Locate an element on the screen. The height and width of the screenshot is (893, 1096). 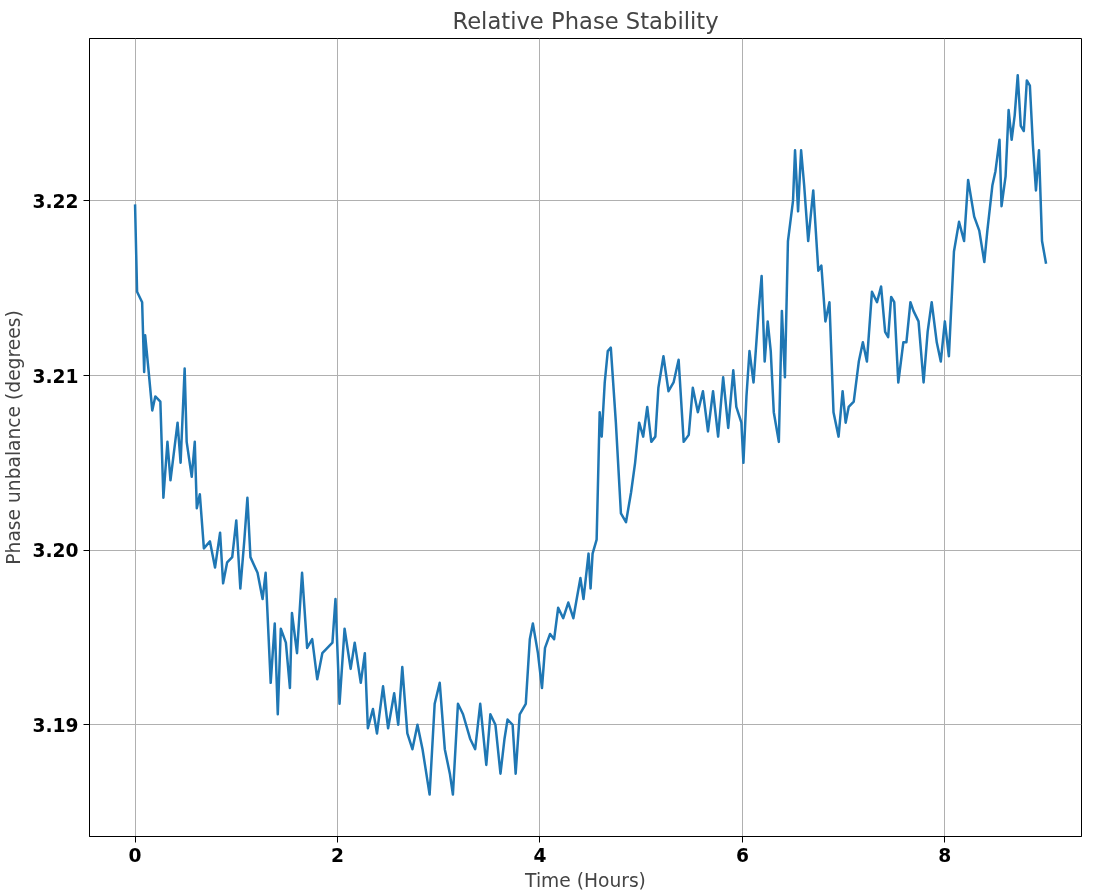
x-tick-label: 2 is located at coordinates (337, 855).